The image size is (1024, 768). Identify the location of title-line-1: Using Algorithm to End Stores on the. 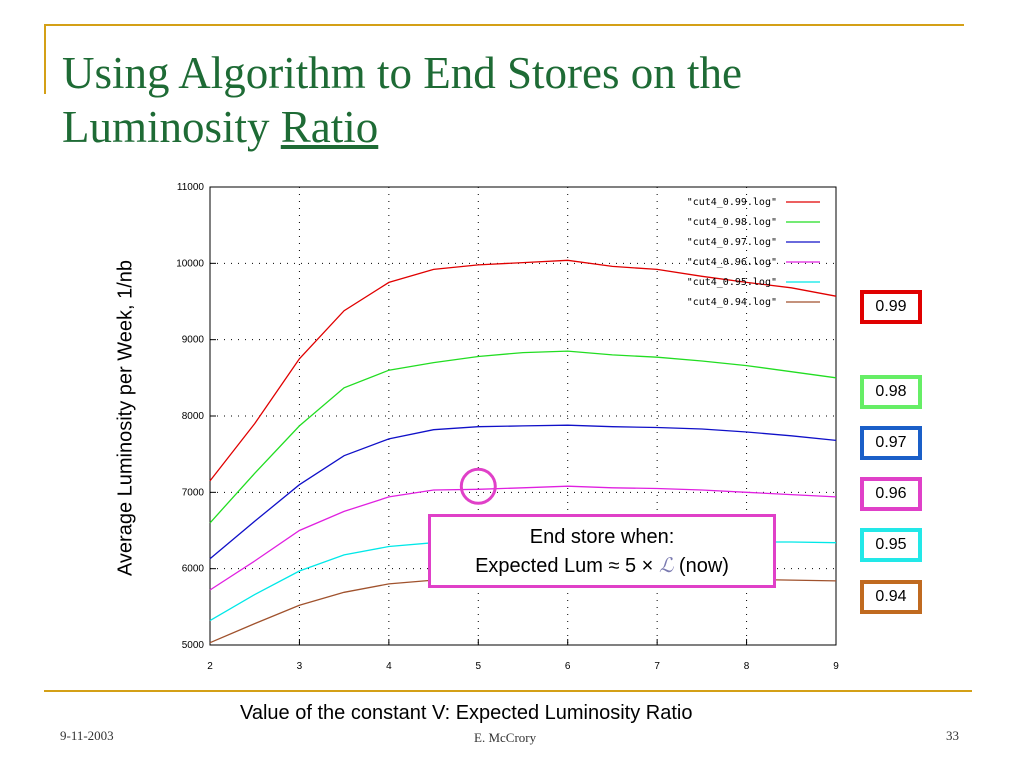
(402, 73).